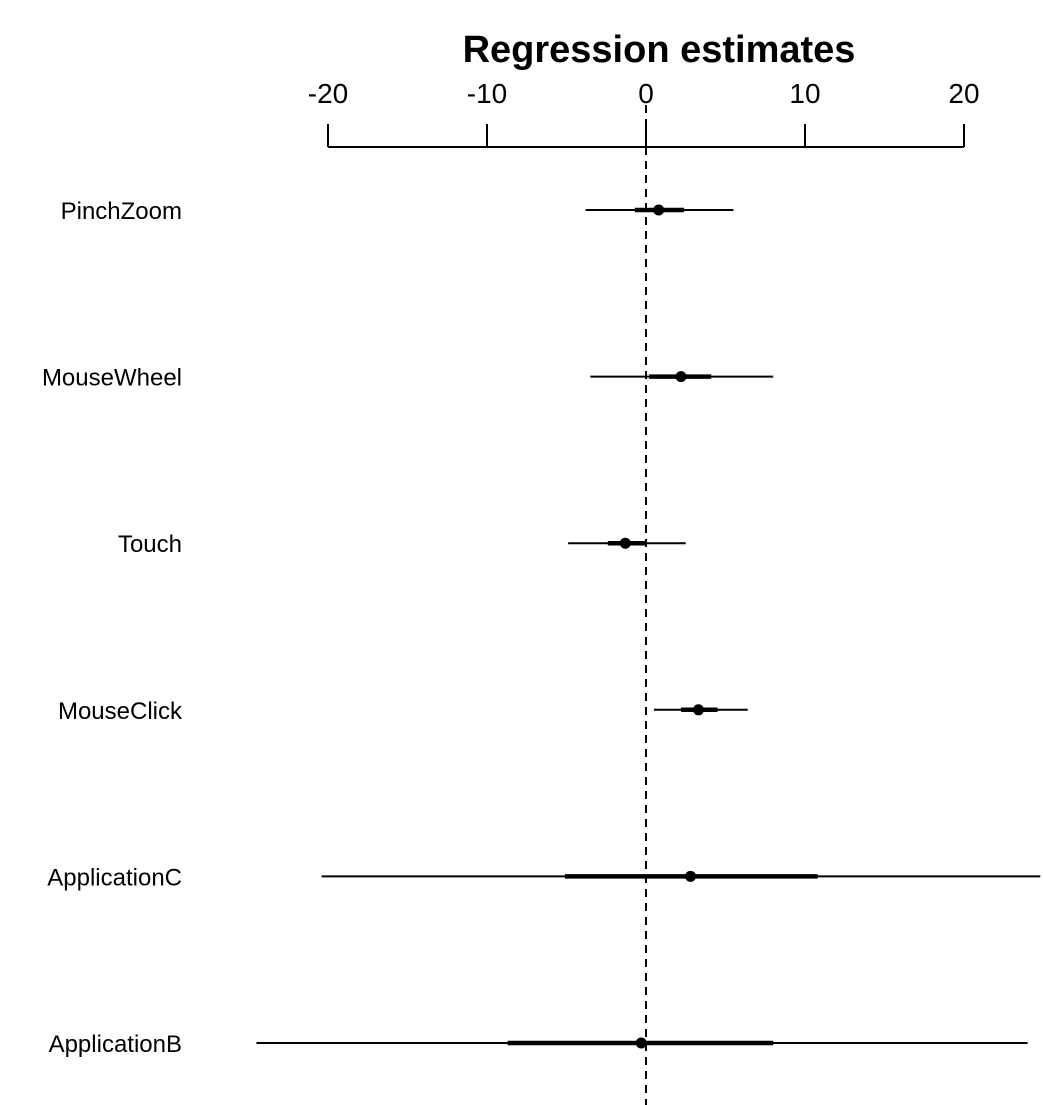 The width and height of the screenshot is (1043, 1105). What do you see at coordinates (403, 711) in the screenshot?
I see `estimate-row: MouseClick` at bounding box center [403, 711].